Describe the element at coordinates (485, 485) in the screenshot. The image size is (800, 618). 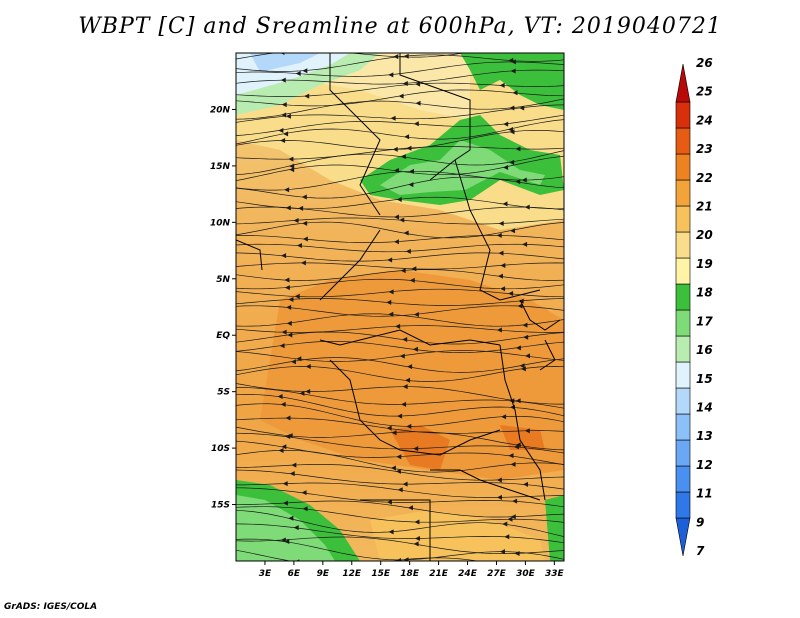
I see `border-zambia` at that location.